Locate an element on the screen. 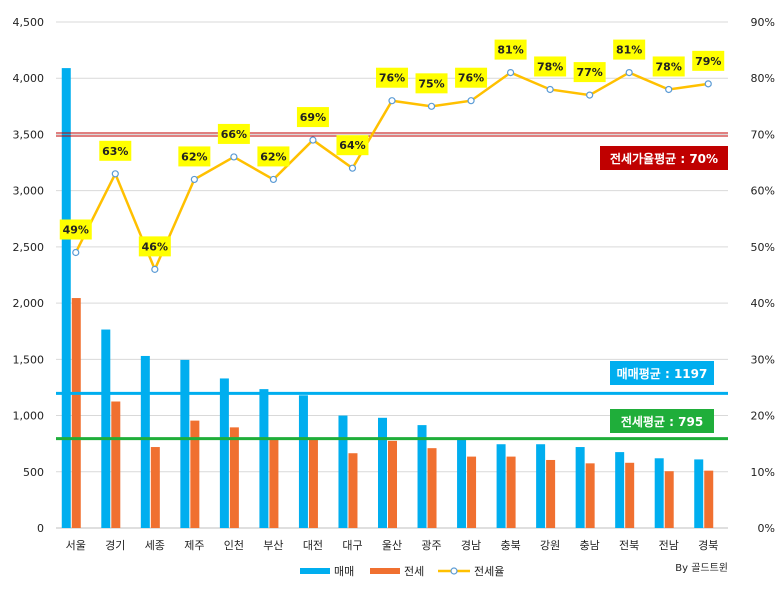 This screenshot has height=595, width=783. y-left-tick-label: 1,500 is located at coordinates (29, 359).